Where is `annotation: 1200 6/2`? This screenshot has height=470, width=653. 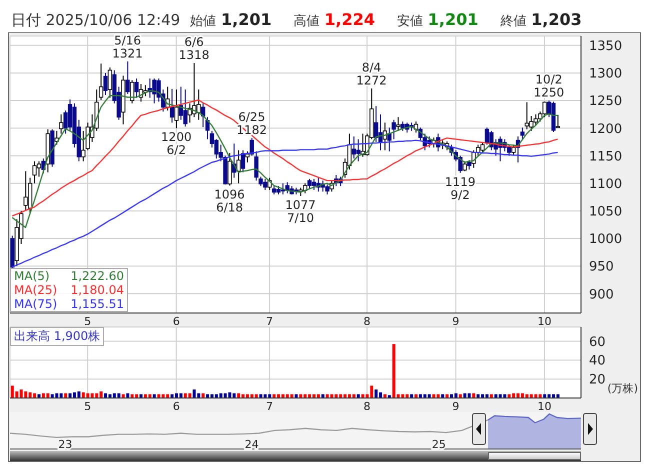
annotation: 1200 6/2 is located at coordinates (176, 144).